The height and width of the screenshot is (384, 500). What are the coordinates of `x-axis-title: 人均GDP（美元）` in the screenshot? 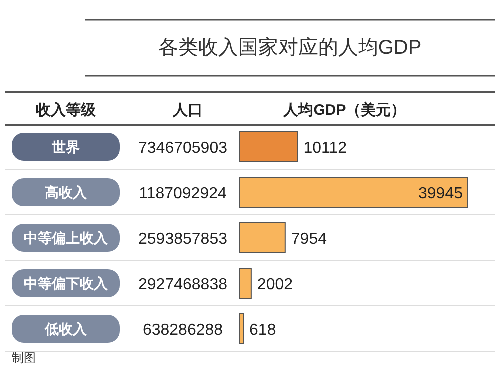 It's located at (344, 110).